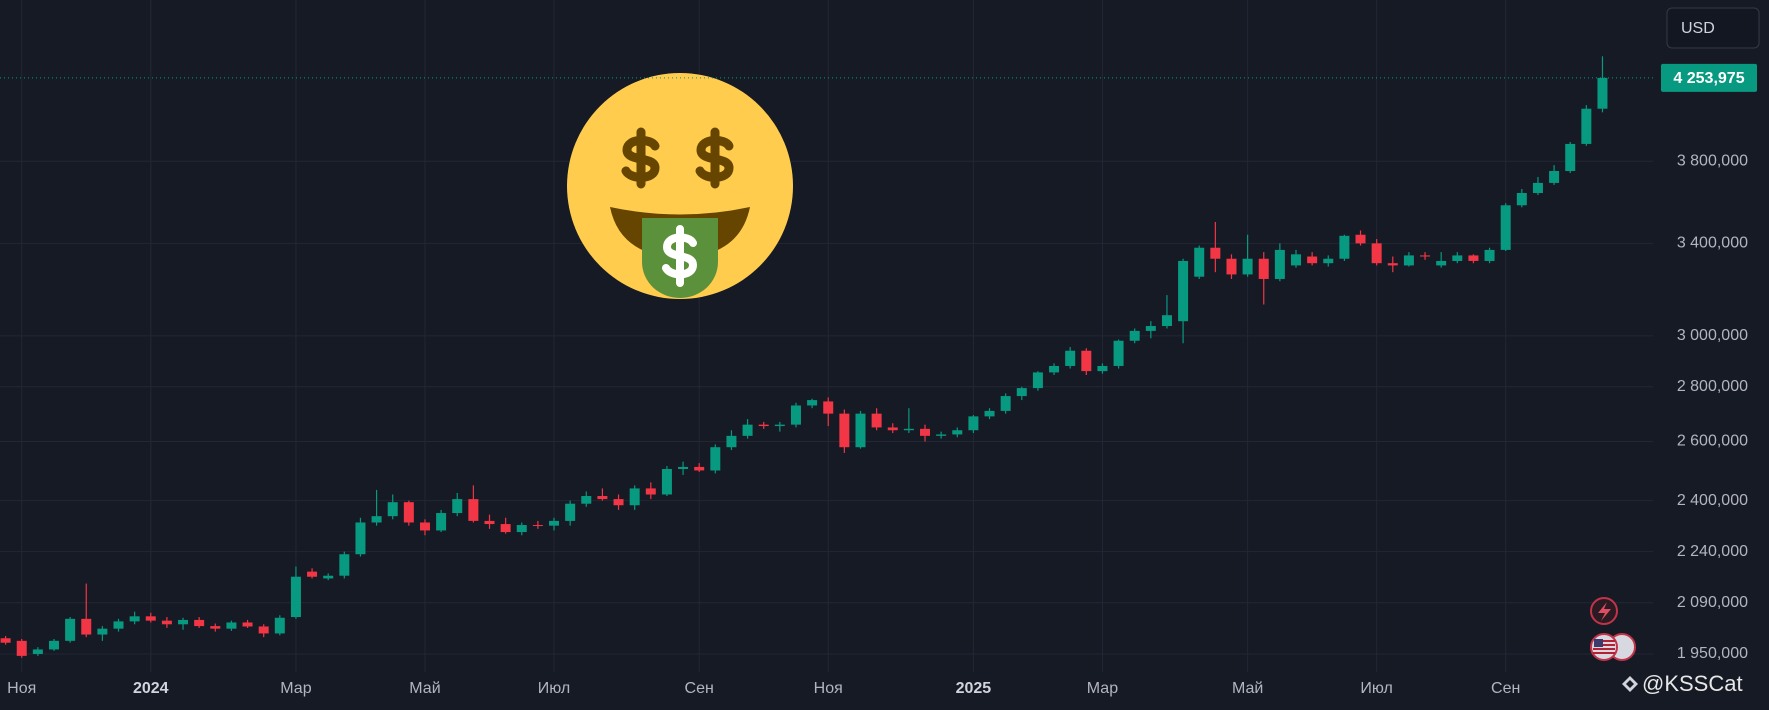 This screenshot has height=710, width=1769. Describe the element at coordinates (680, 186) in the screenshot. I see `emoji` at that location.